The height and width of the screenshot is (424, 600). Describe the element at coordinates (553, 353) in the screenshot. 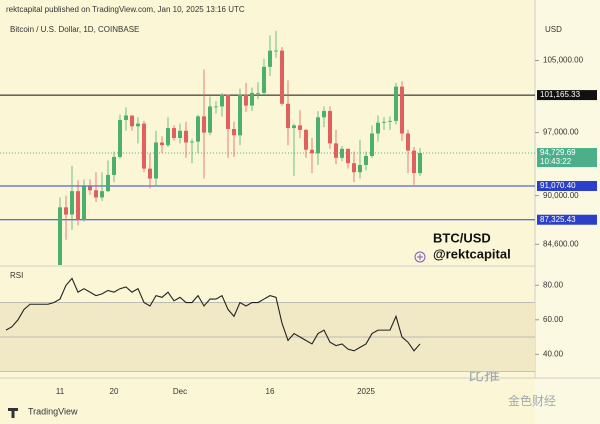

I see `rsi-tick-label: 40.00` at that location.